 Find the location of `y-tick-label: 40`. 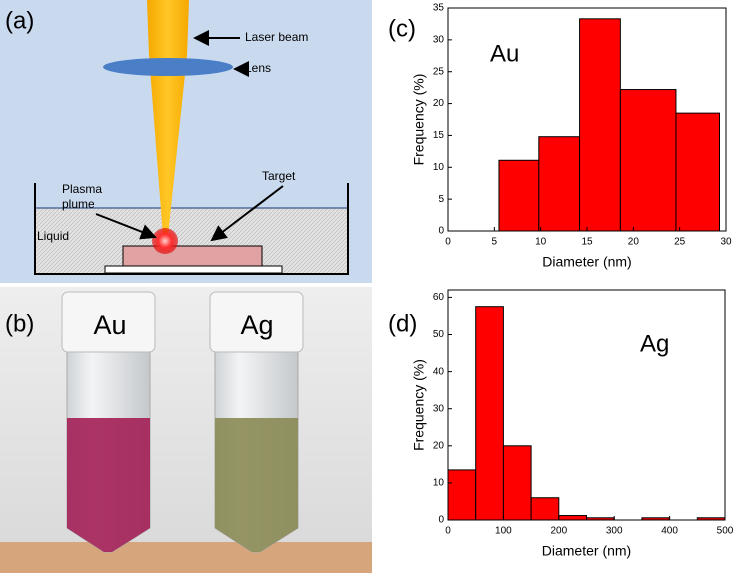

y-tick-label: 40 is located at coordinates (439, 371).